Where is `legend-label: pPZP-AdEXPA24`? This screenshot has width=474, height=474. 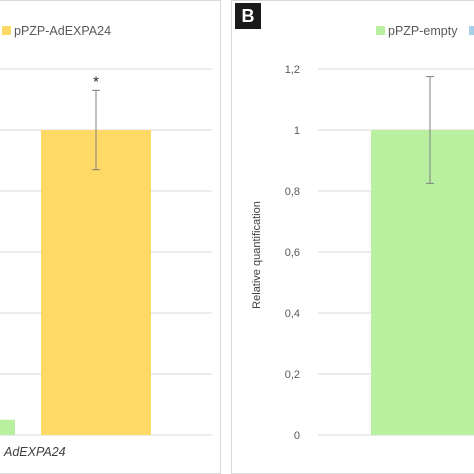
legend-label: pPZP-AdEXPA24 is located at coordinates (63, 31).